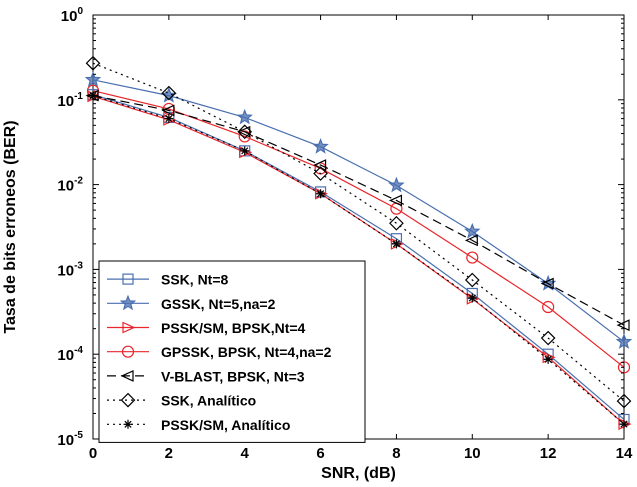 This screenshot has width=637, height=487. Describe the element at coordinates (472, 453) in the screenshot. I see `x-tick-label: 10` at that location.